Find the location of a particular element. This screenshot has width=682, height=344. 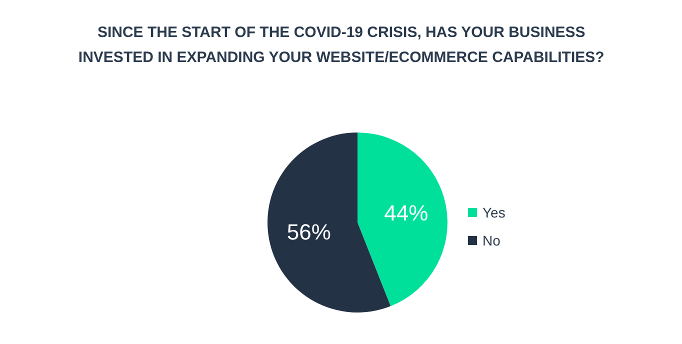

chart-title: SINCE THE START OF THE COVID-19 CRISIS, HAS YOUR BUSINESS INVESTED IN EXPANDING YOUR WEBSITE/ECOMMERCE CAPABILITIES? is located at coordinates (341, 45).